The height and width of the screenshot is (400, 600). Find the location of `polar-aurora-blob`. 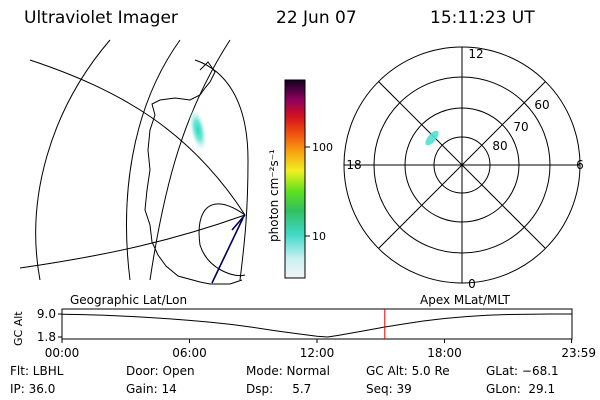

polar-aurora-blob is located at coordinates (432, 138).